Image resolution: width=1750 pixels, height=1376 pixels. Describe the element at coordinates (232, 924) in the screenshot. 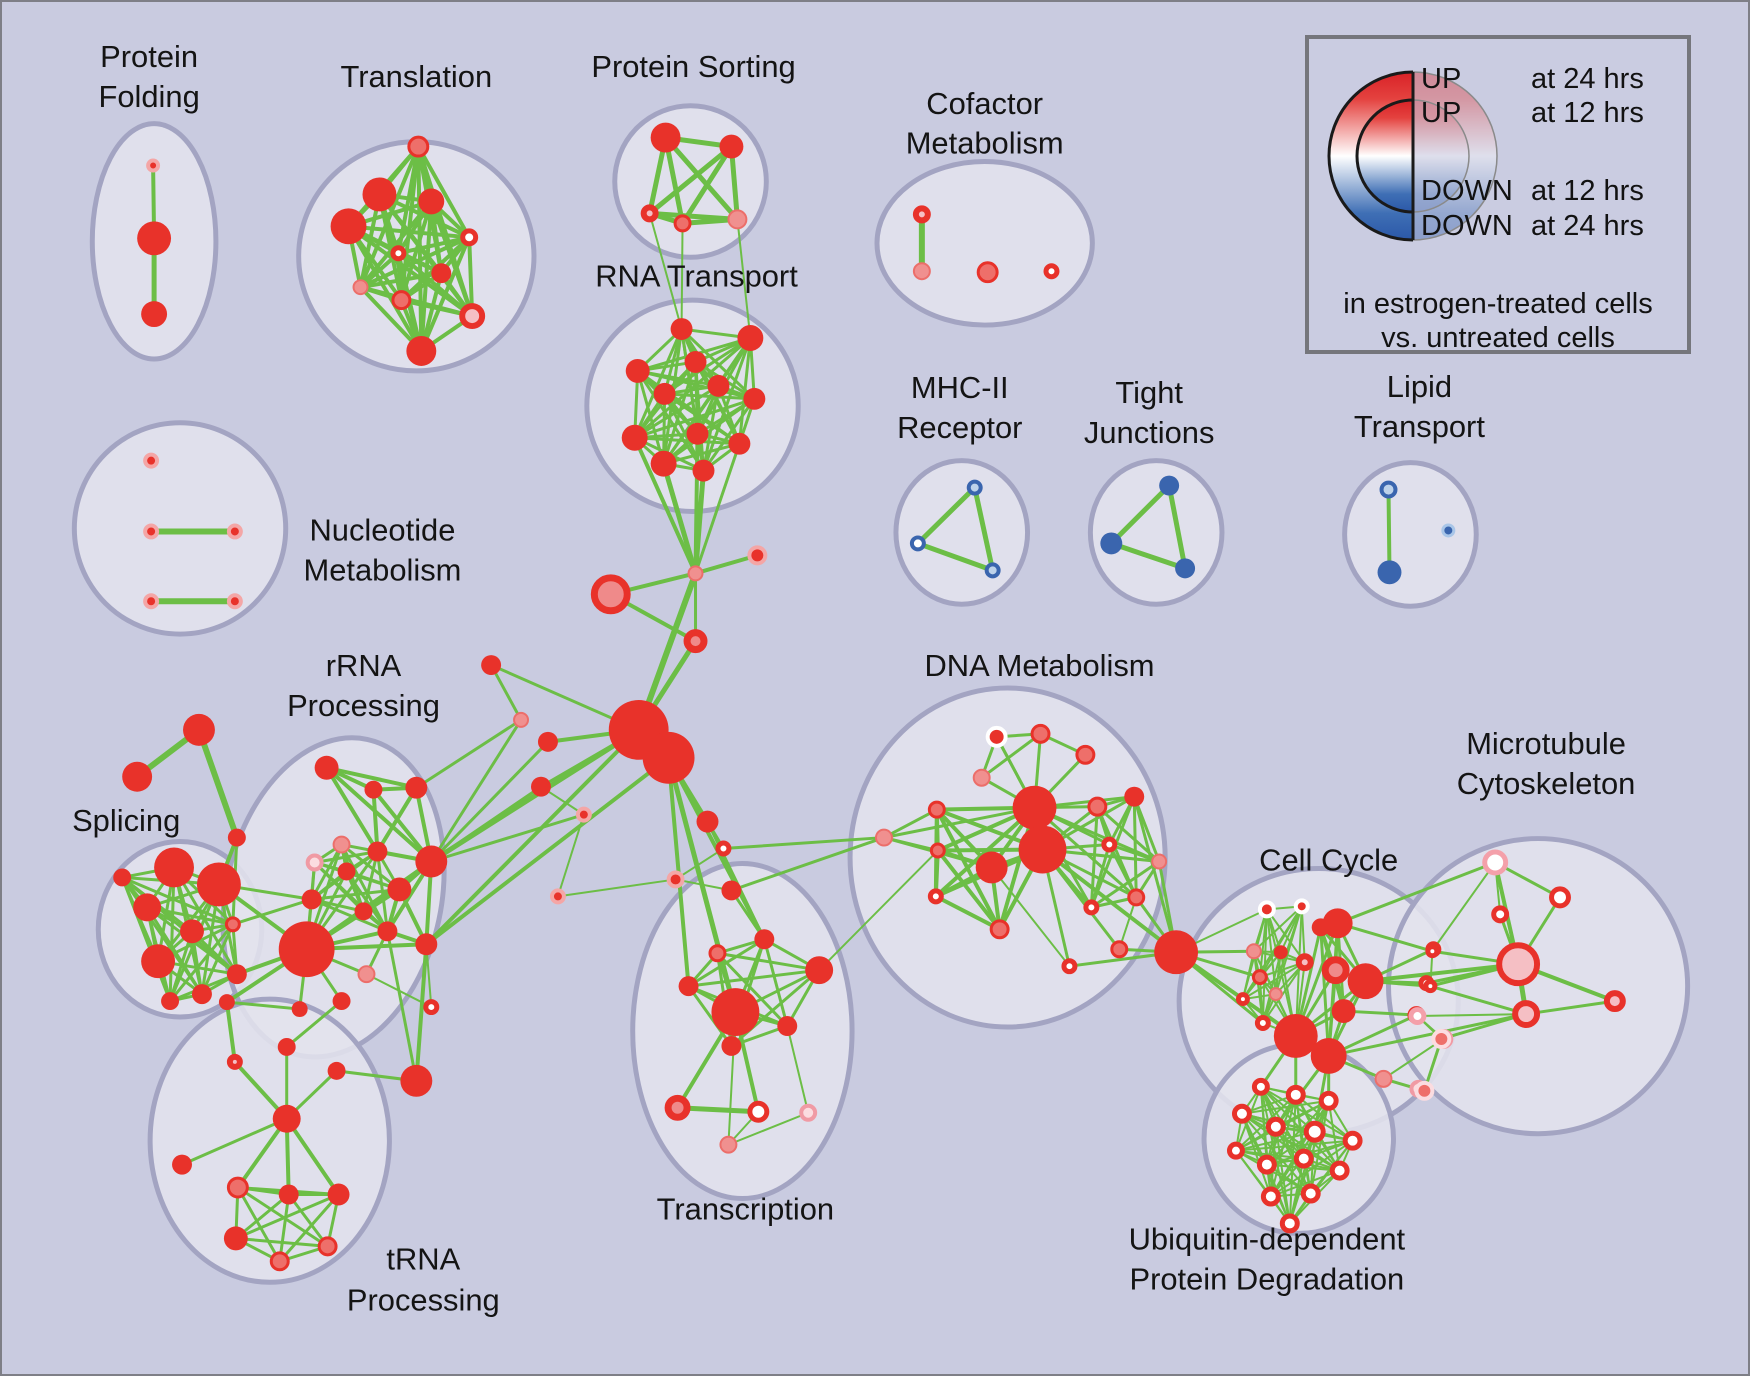

I see `node-sp6` at that location.